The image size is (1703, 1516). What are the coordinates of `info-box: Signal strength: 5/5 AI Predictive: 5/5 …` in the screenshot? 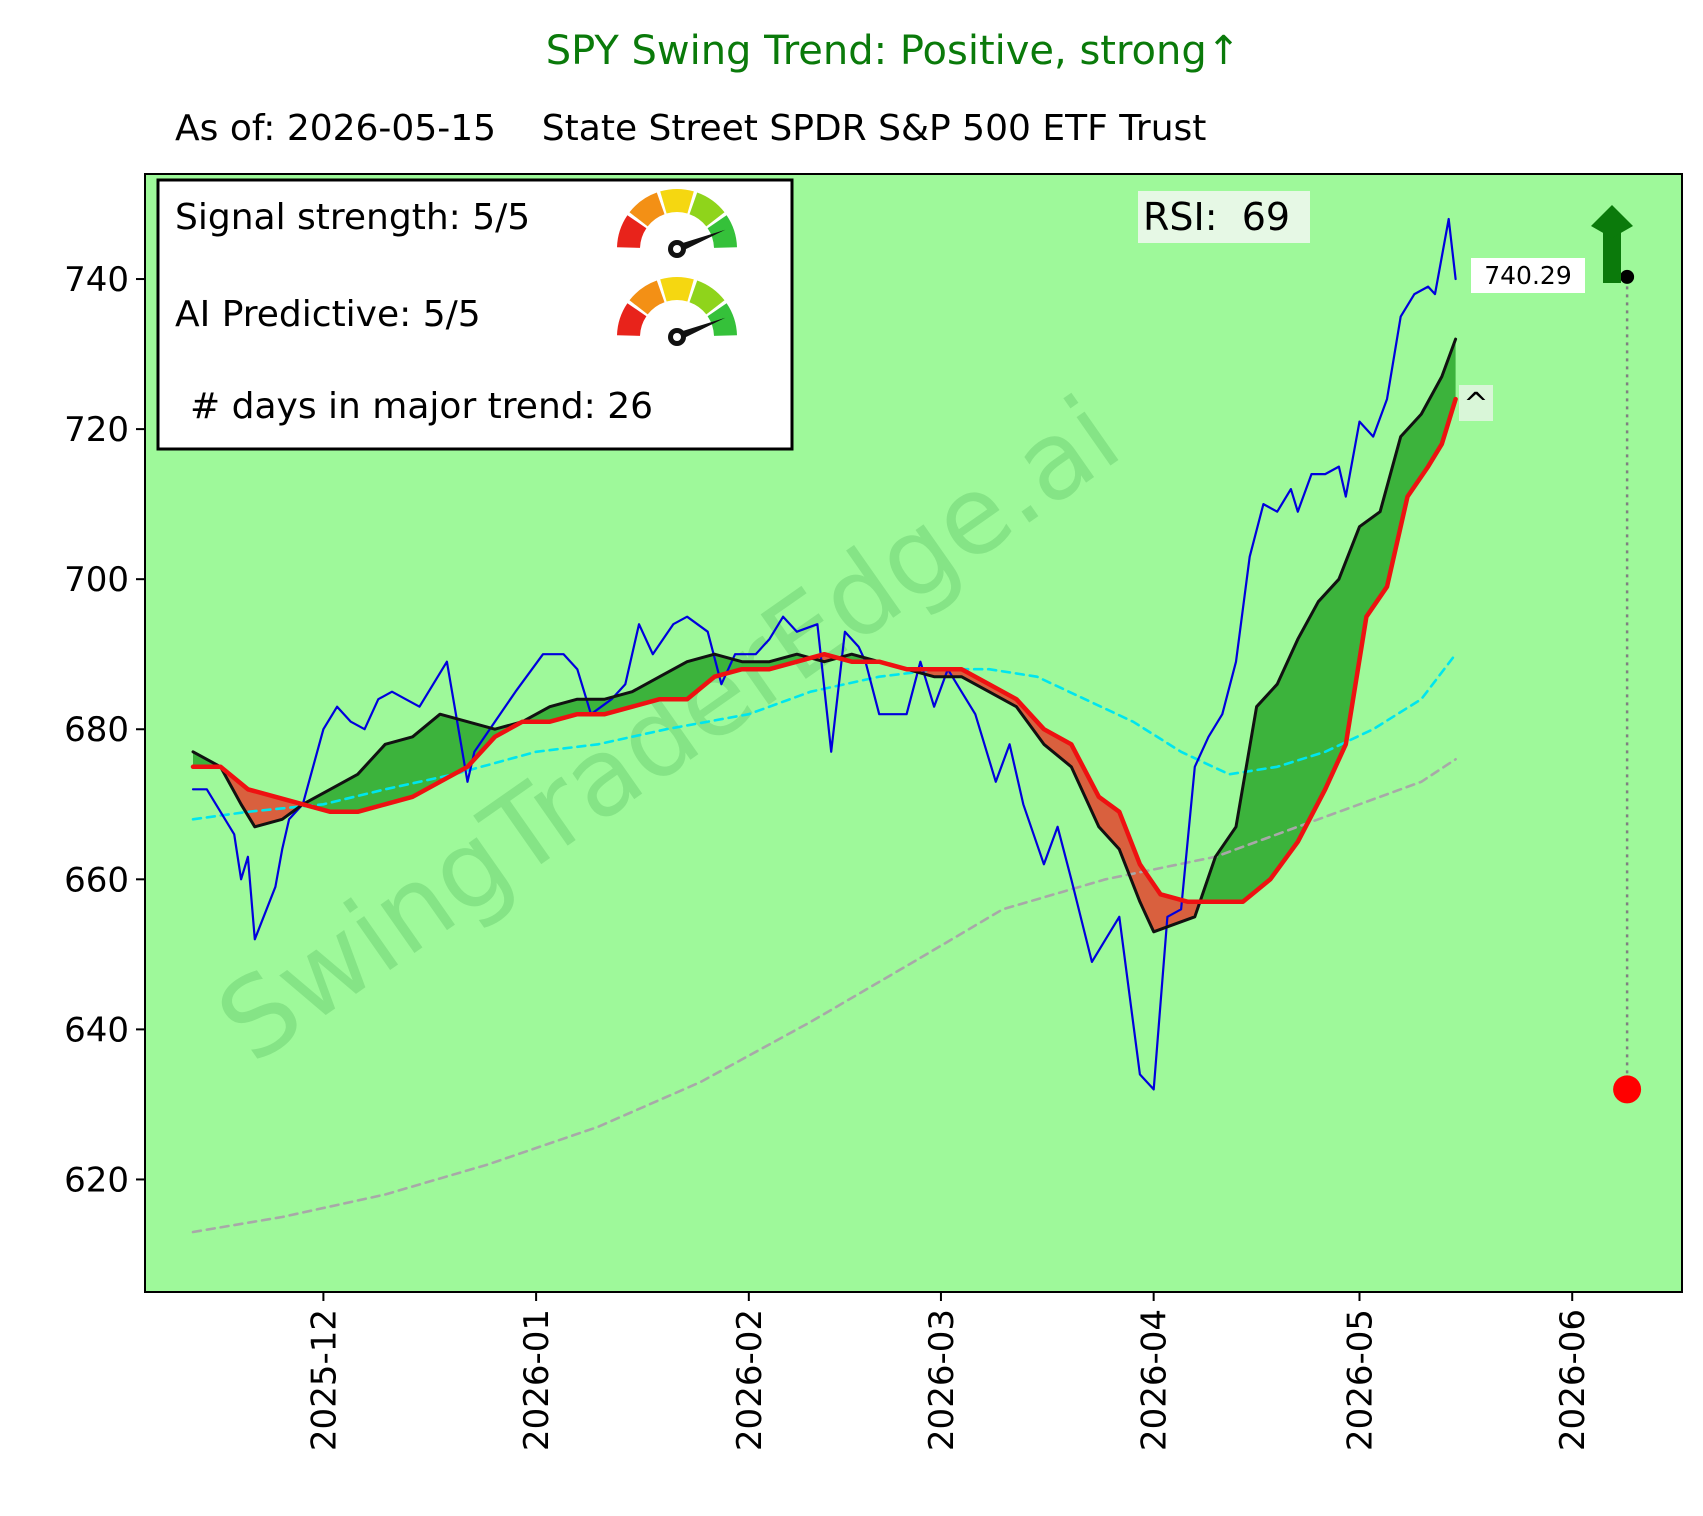 It's located at (475, 314).